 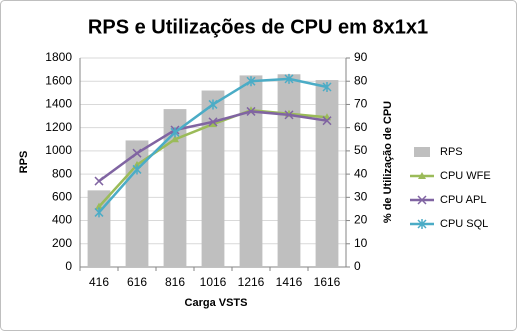 I want to click on y-tick-label: 200, so click(x=62, y=243).